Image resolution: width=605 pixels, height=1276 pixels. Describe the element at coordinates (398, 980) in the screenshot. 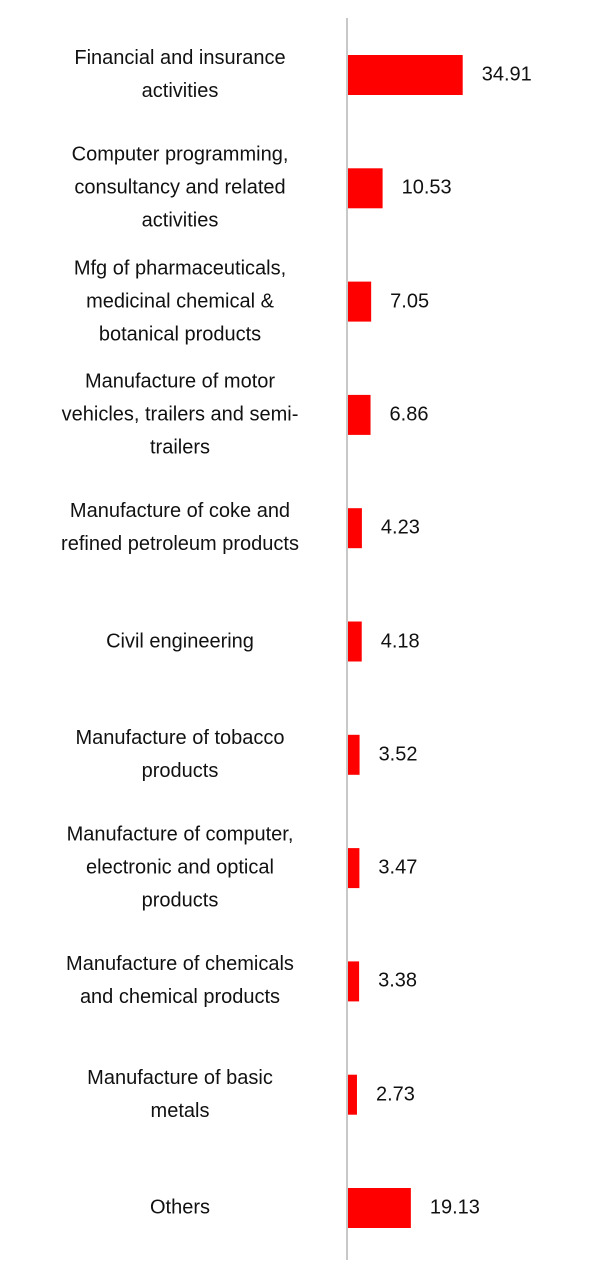

I see `bar-value-label: 3.38` at that location.